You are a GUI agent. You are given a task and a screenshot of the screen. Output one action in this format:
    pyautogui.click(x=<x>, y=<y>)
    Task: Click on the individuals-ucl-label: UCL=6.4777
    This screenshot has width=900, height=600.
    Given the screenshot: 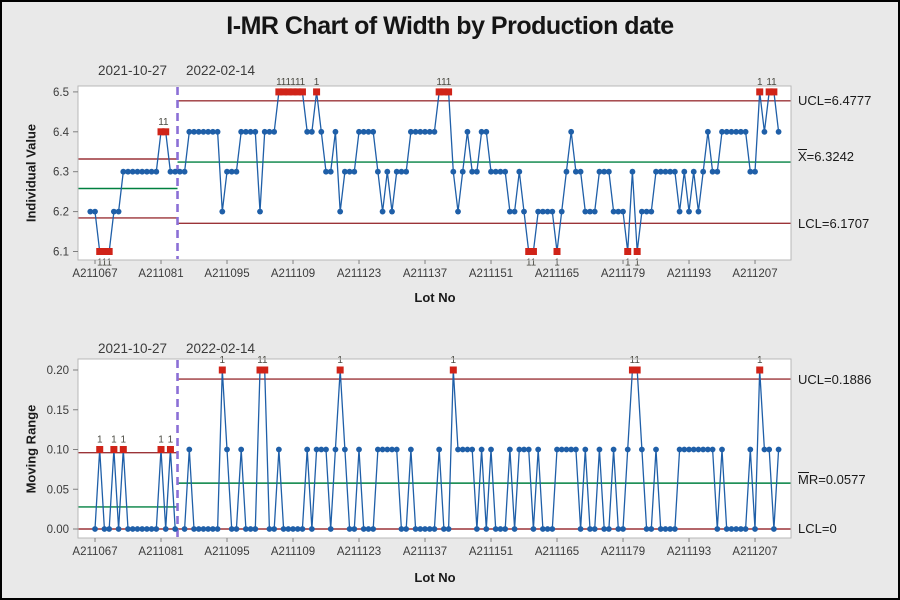 What is the action you would take?
    pyautogui.click(x=835, y=100)
    